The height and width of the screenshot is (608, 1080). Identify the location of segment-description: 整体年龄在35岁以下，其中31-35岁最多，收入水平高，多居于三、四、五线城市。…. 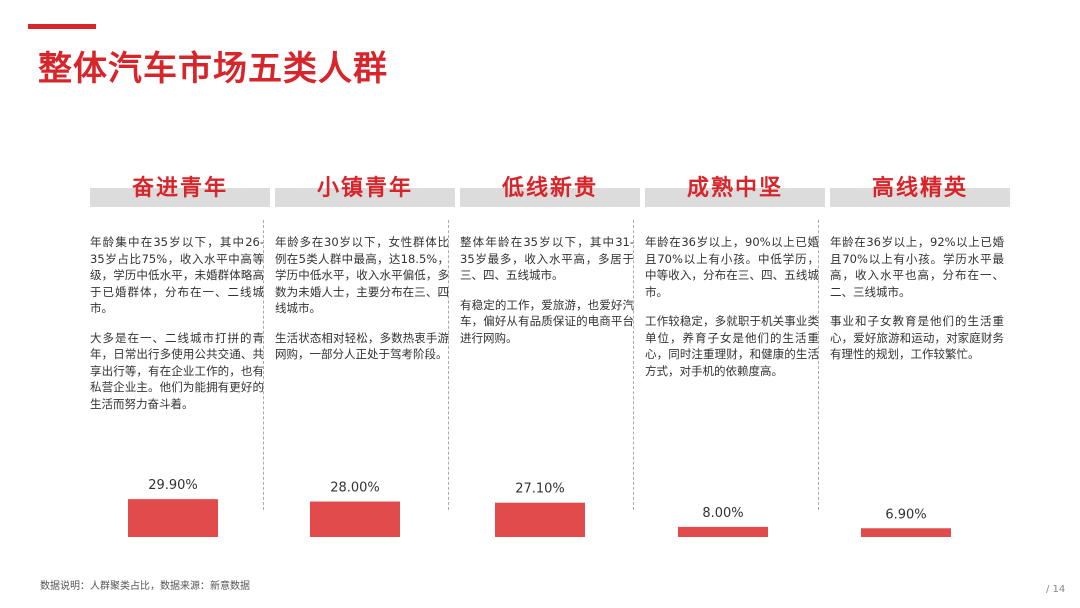
(547, 296).